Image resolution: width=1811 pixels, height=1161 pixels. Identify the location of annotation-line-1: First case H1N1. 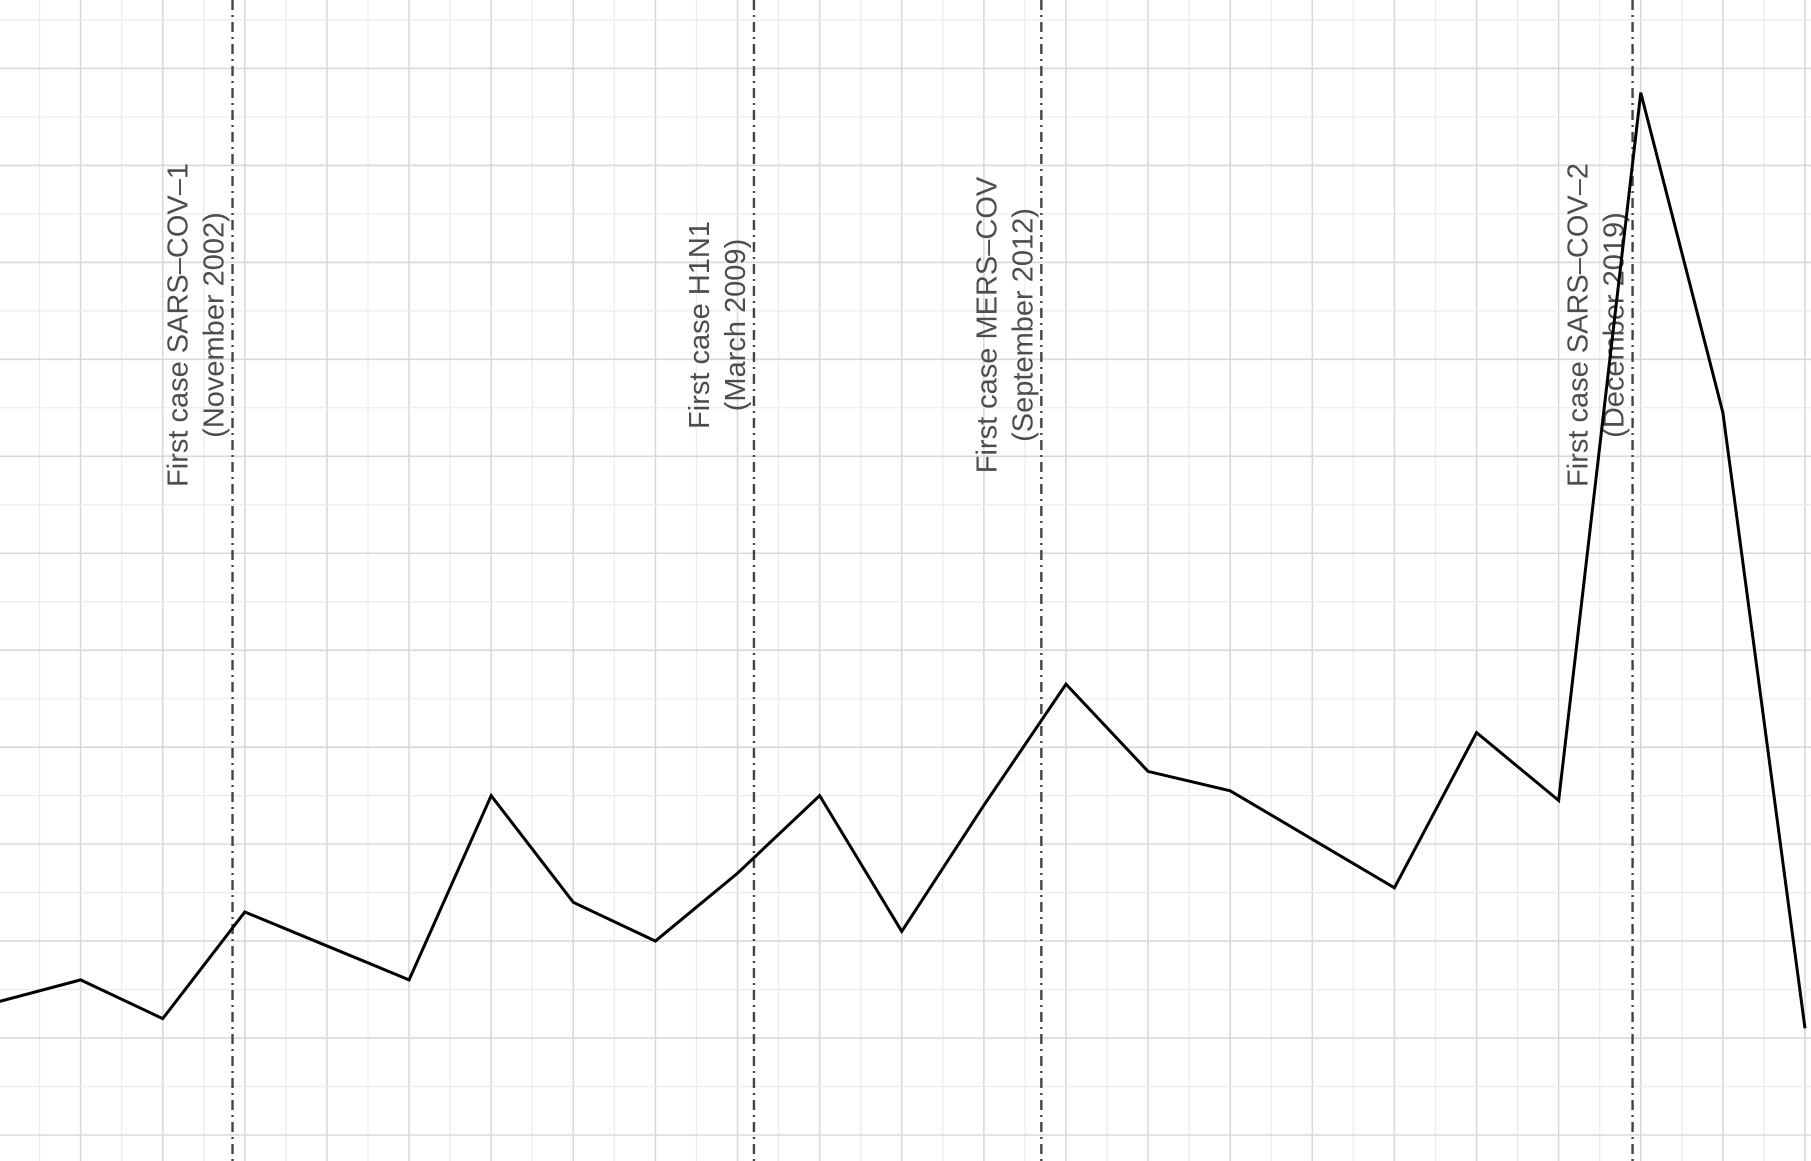
(700, 325).